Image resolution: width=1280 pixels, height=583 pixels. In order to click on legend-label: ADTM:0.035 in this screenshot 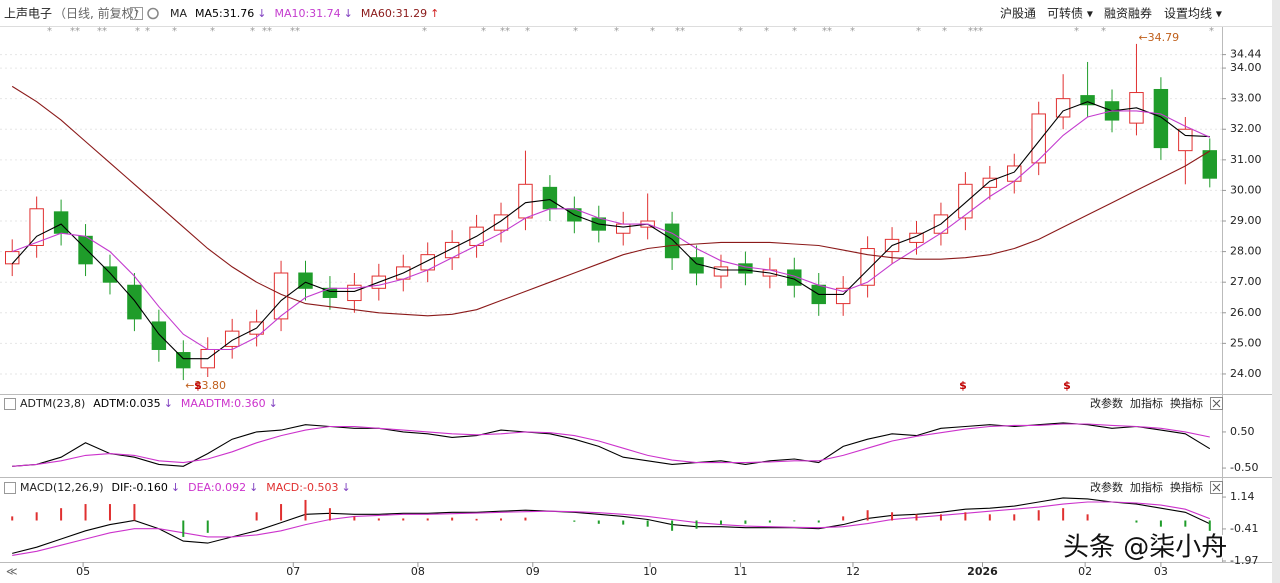, I will do `click(126, 403)`.